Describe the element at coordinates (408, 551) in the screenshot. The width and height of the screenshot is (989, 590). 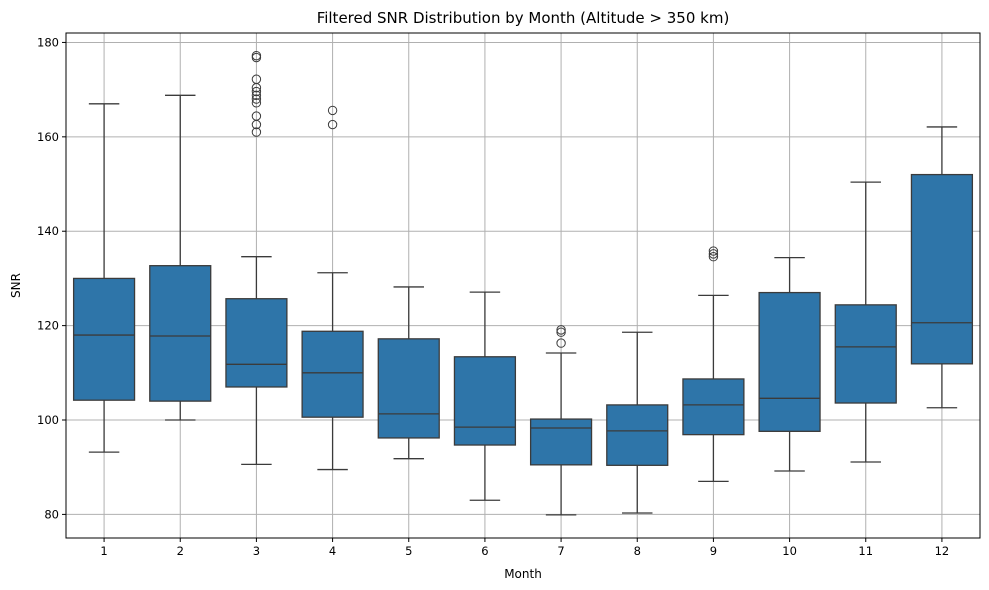
I see `x-tick-label: 5` at that location.